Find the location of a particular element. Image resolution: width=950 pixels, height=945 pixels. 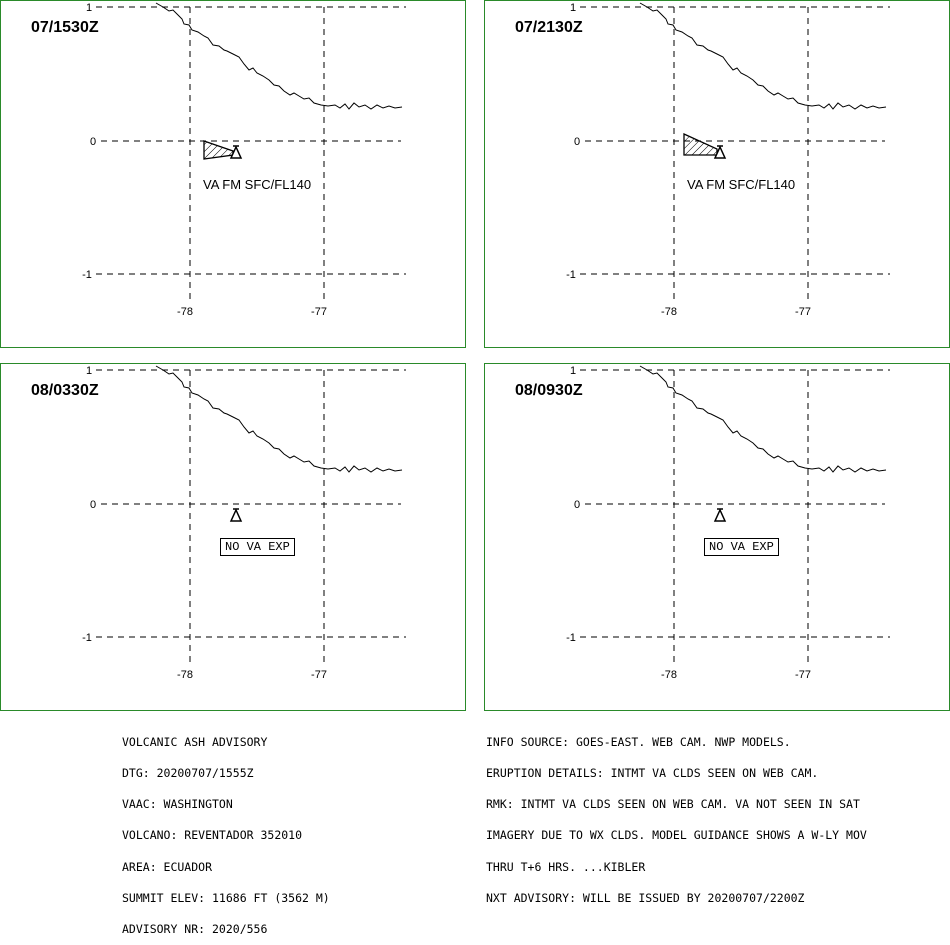

forecast-time: 08/0330Z is located at coordinates (65, 390).